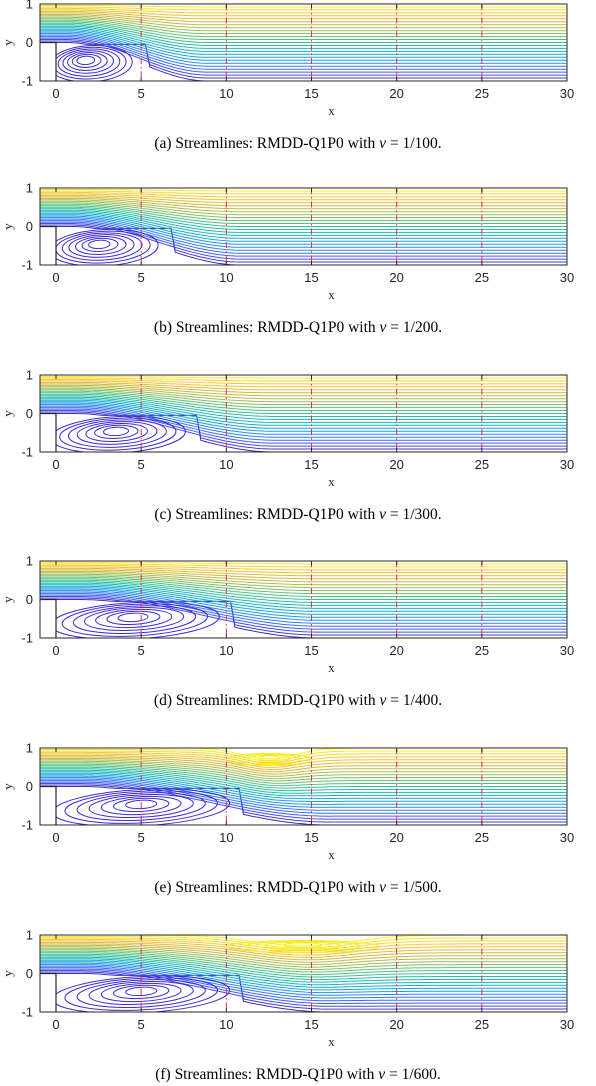 The height and width of the screenshot is (1086, 596). I want to click on caption-value: = 1/400., so click(414, 700).